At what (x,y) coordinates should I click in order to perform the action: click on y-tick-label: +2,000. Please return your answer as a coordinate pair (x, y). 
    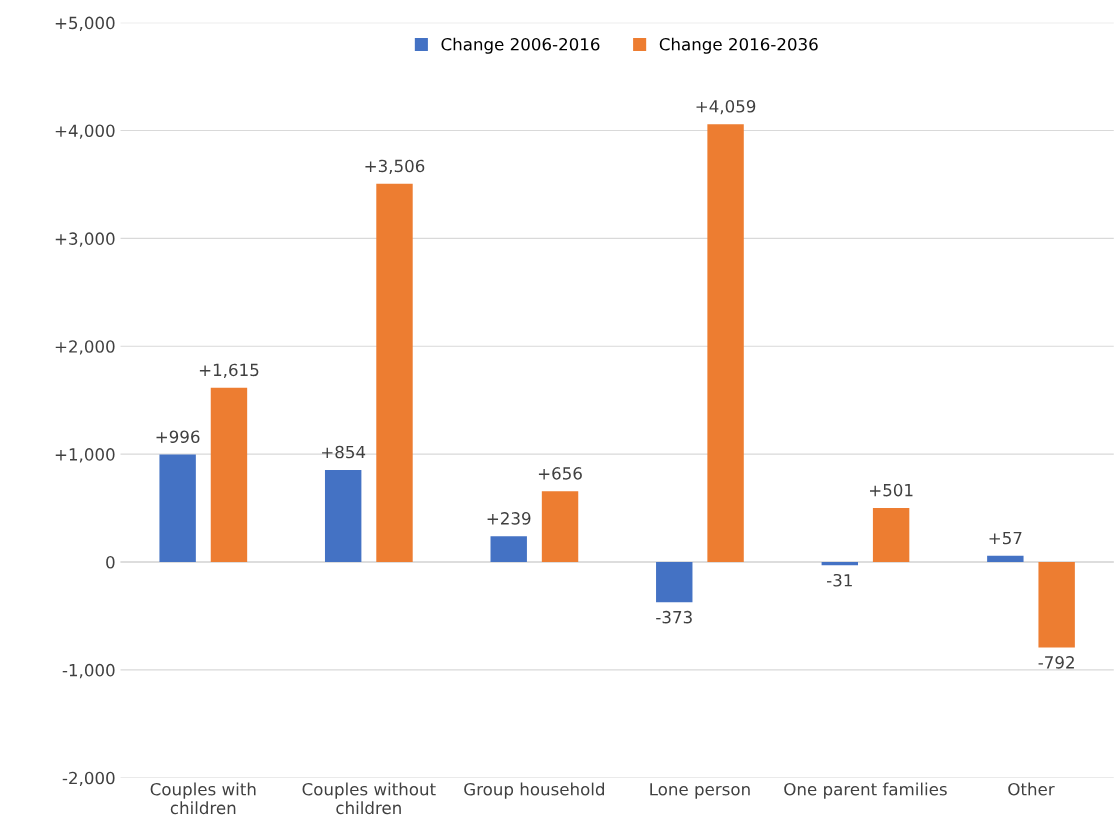
    Looking at the image, I should click on (85, 347).